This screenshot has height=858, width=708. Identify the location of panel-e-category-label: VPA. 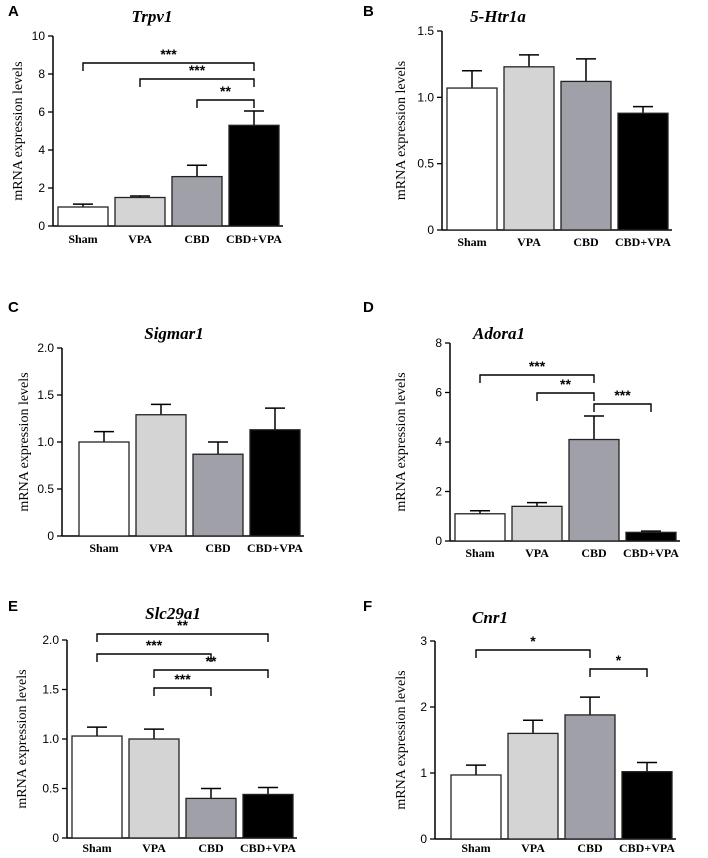
(154, 848).